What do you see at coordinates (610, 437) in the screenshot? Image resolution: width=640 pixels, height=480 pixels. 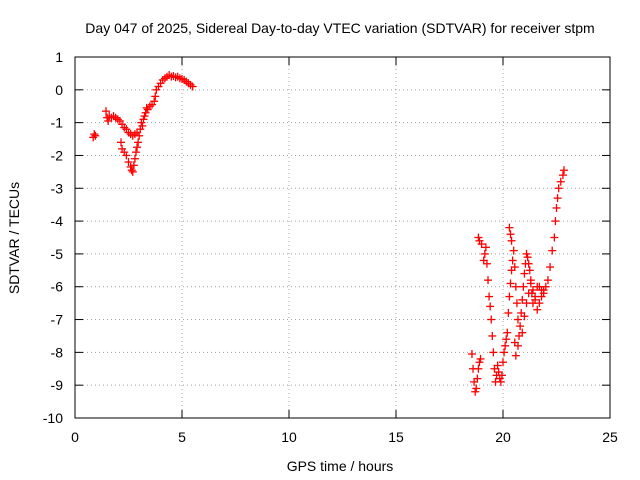 I see `x-tick-label: 25` at bounding box center [610, 437].